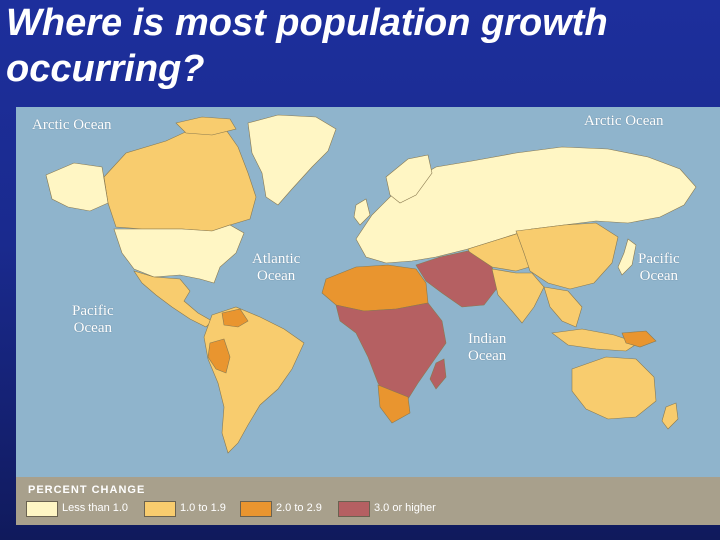  I want to click on madagascar, so click(438, 374).